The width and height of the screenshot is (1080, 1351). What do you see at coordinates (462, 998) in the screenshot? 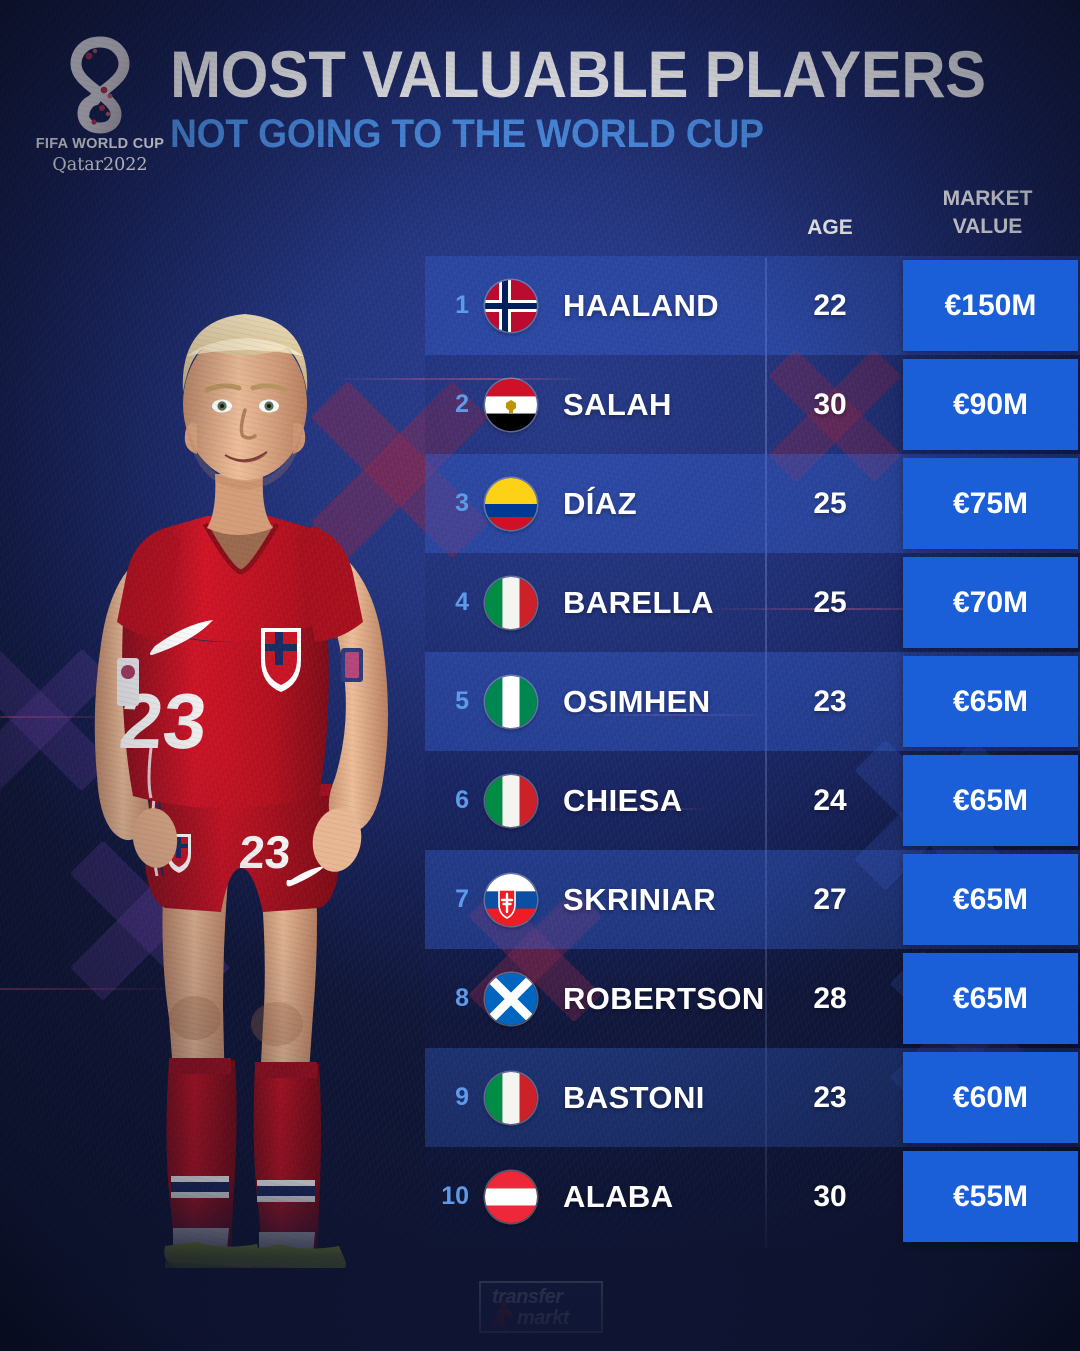
I see `rank-number: 8` at bounding box center [462, 998].